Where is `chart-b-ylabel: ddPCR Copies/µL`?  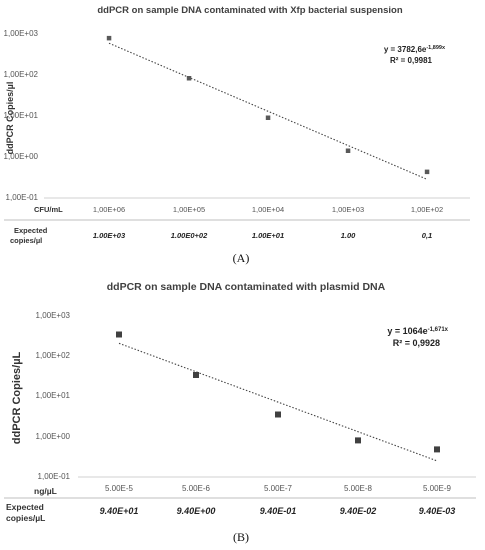 chart-b-ylabel: ddPCR Copies/µL is located at coordinates (17, 397).